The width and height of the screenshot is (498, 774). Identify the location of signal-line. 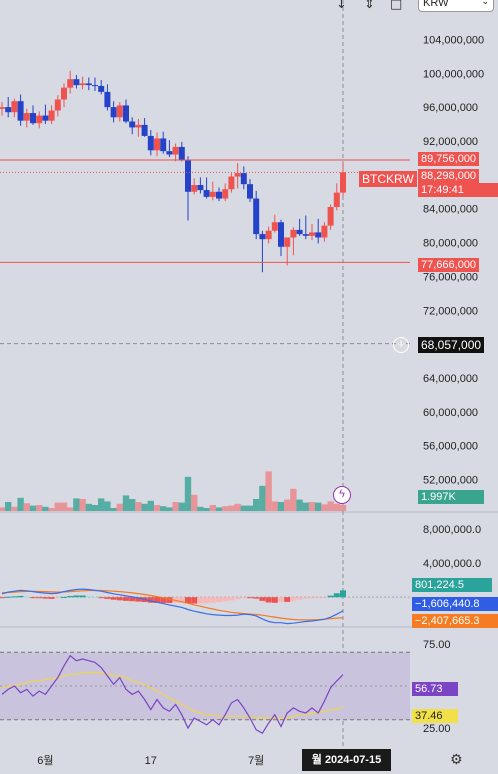
(172, 605).